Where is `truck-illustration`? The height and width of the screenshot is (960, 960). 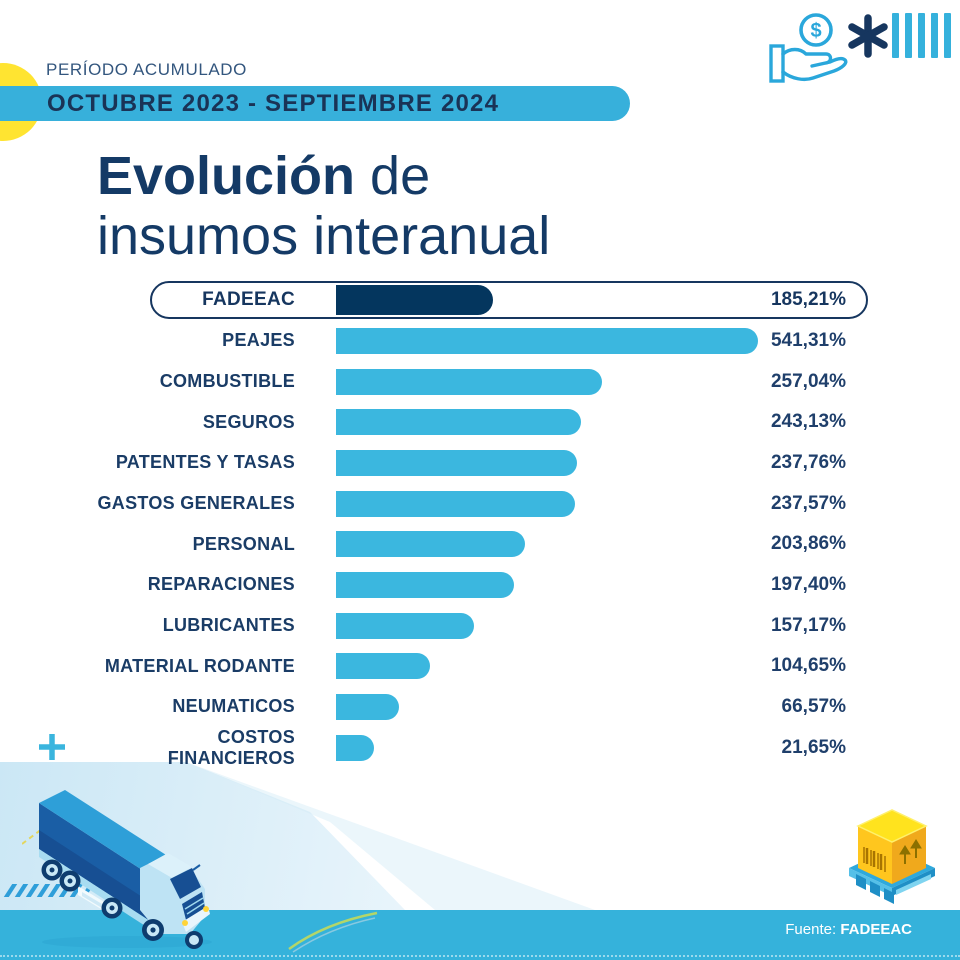 truck-illustration is located at coordinates (117, 869).